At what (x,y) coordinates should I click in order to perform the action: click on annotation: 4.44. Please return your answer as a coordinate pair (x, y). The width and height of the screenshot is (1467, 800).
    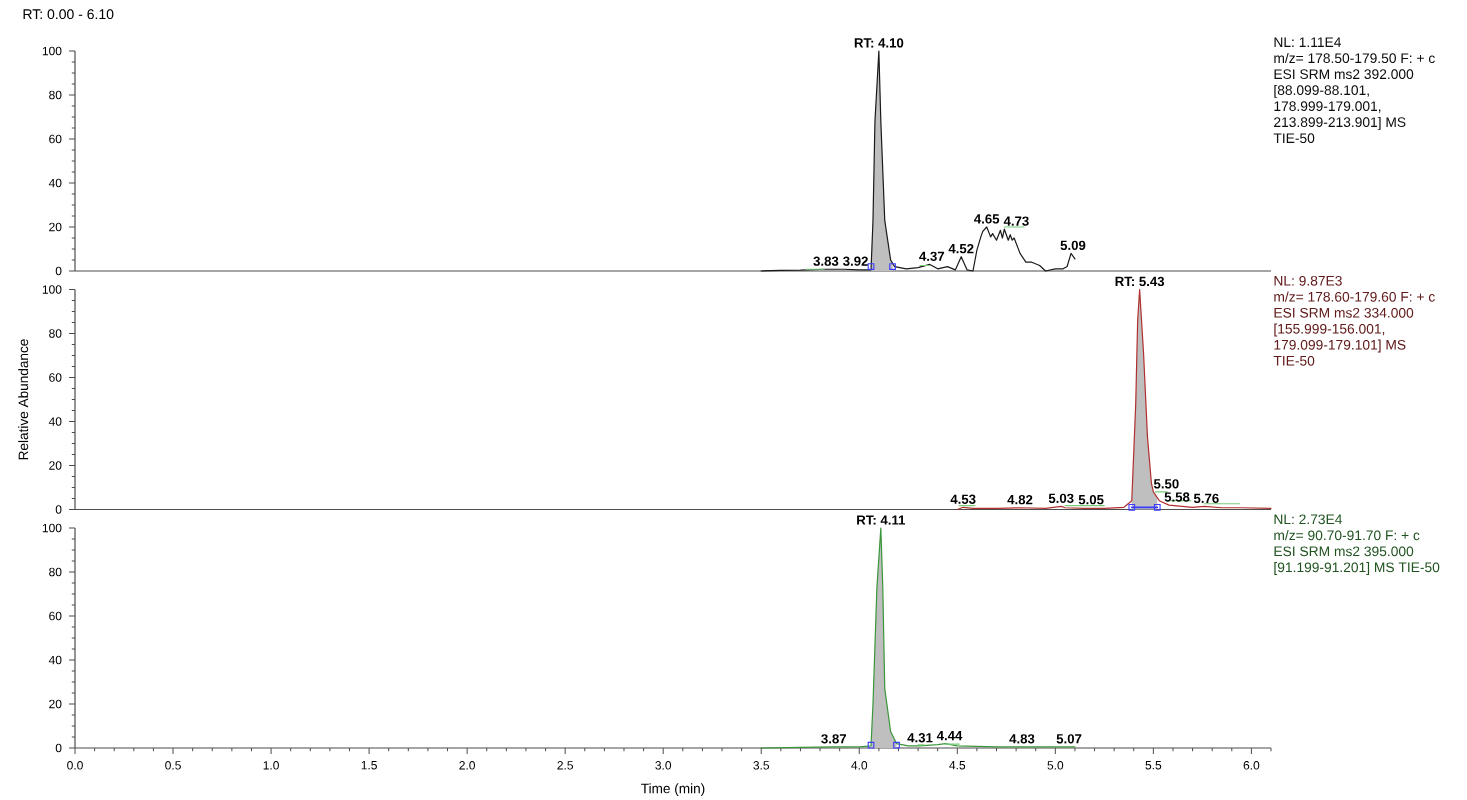
    Looking at the image, I should click on (949, 736).